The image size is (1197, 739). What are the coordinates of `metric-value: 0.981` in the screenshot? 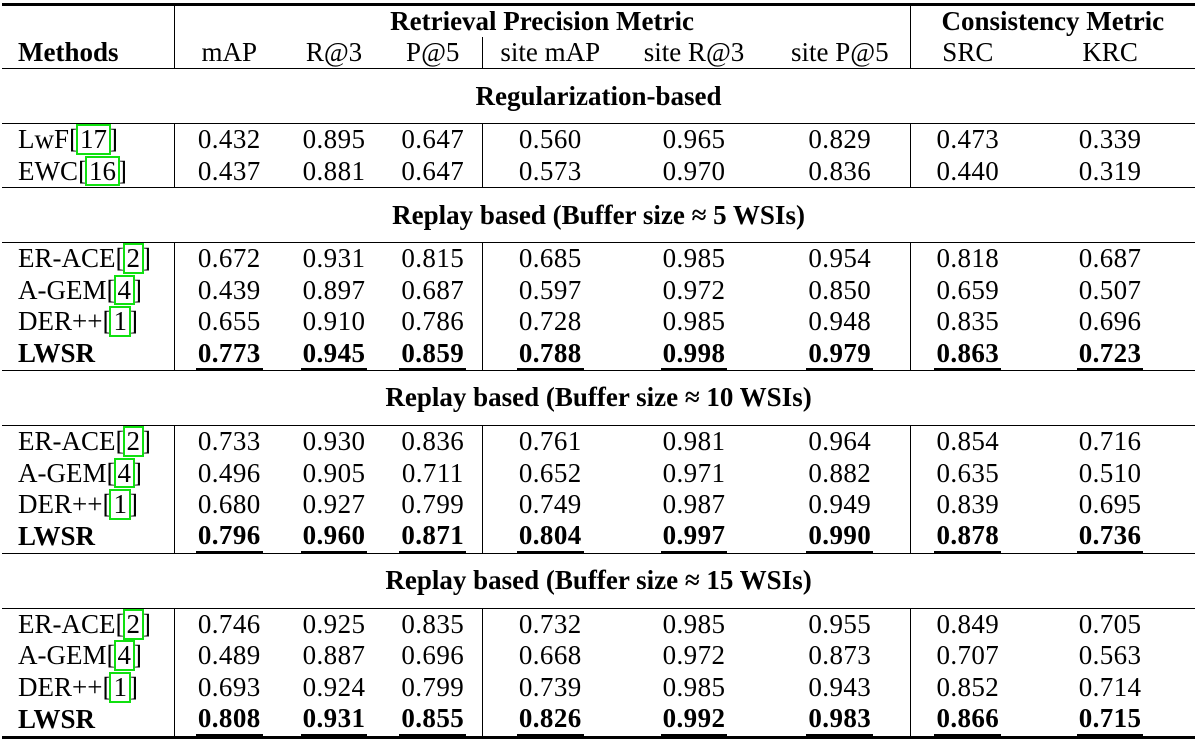 It's located at (694, 441).